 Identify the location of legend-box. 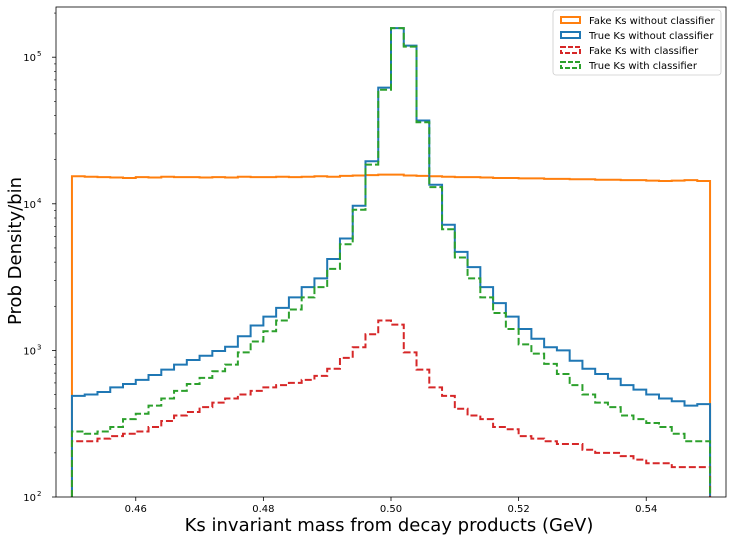
(637, 42).